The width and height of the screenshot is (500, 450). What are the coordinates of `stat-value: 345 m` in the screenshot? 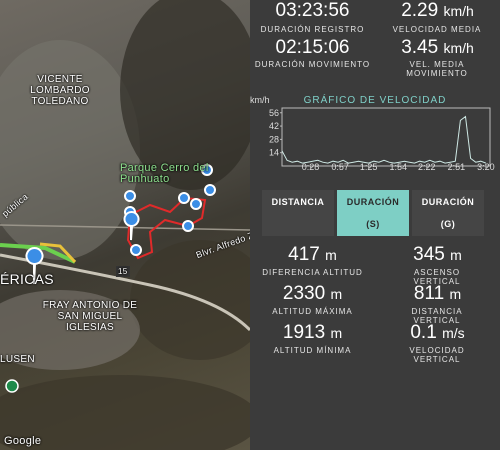 It's located at (437, 255).